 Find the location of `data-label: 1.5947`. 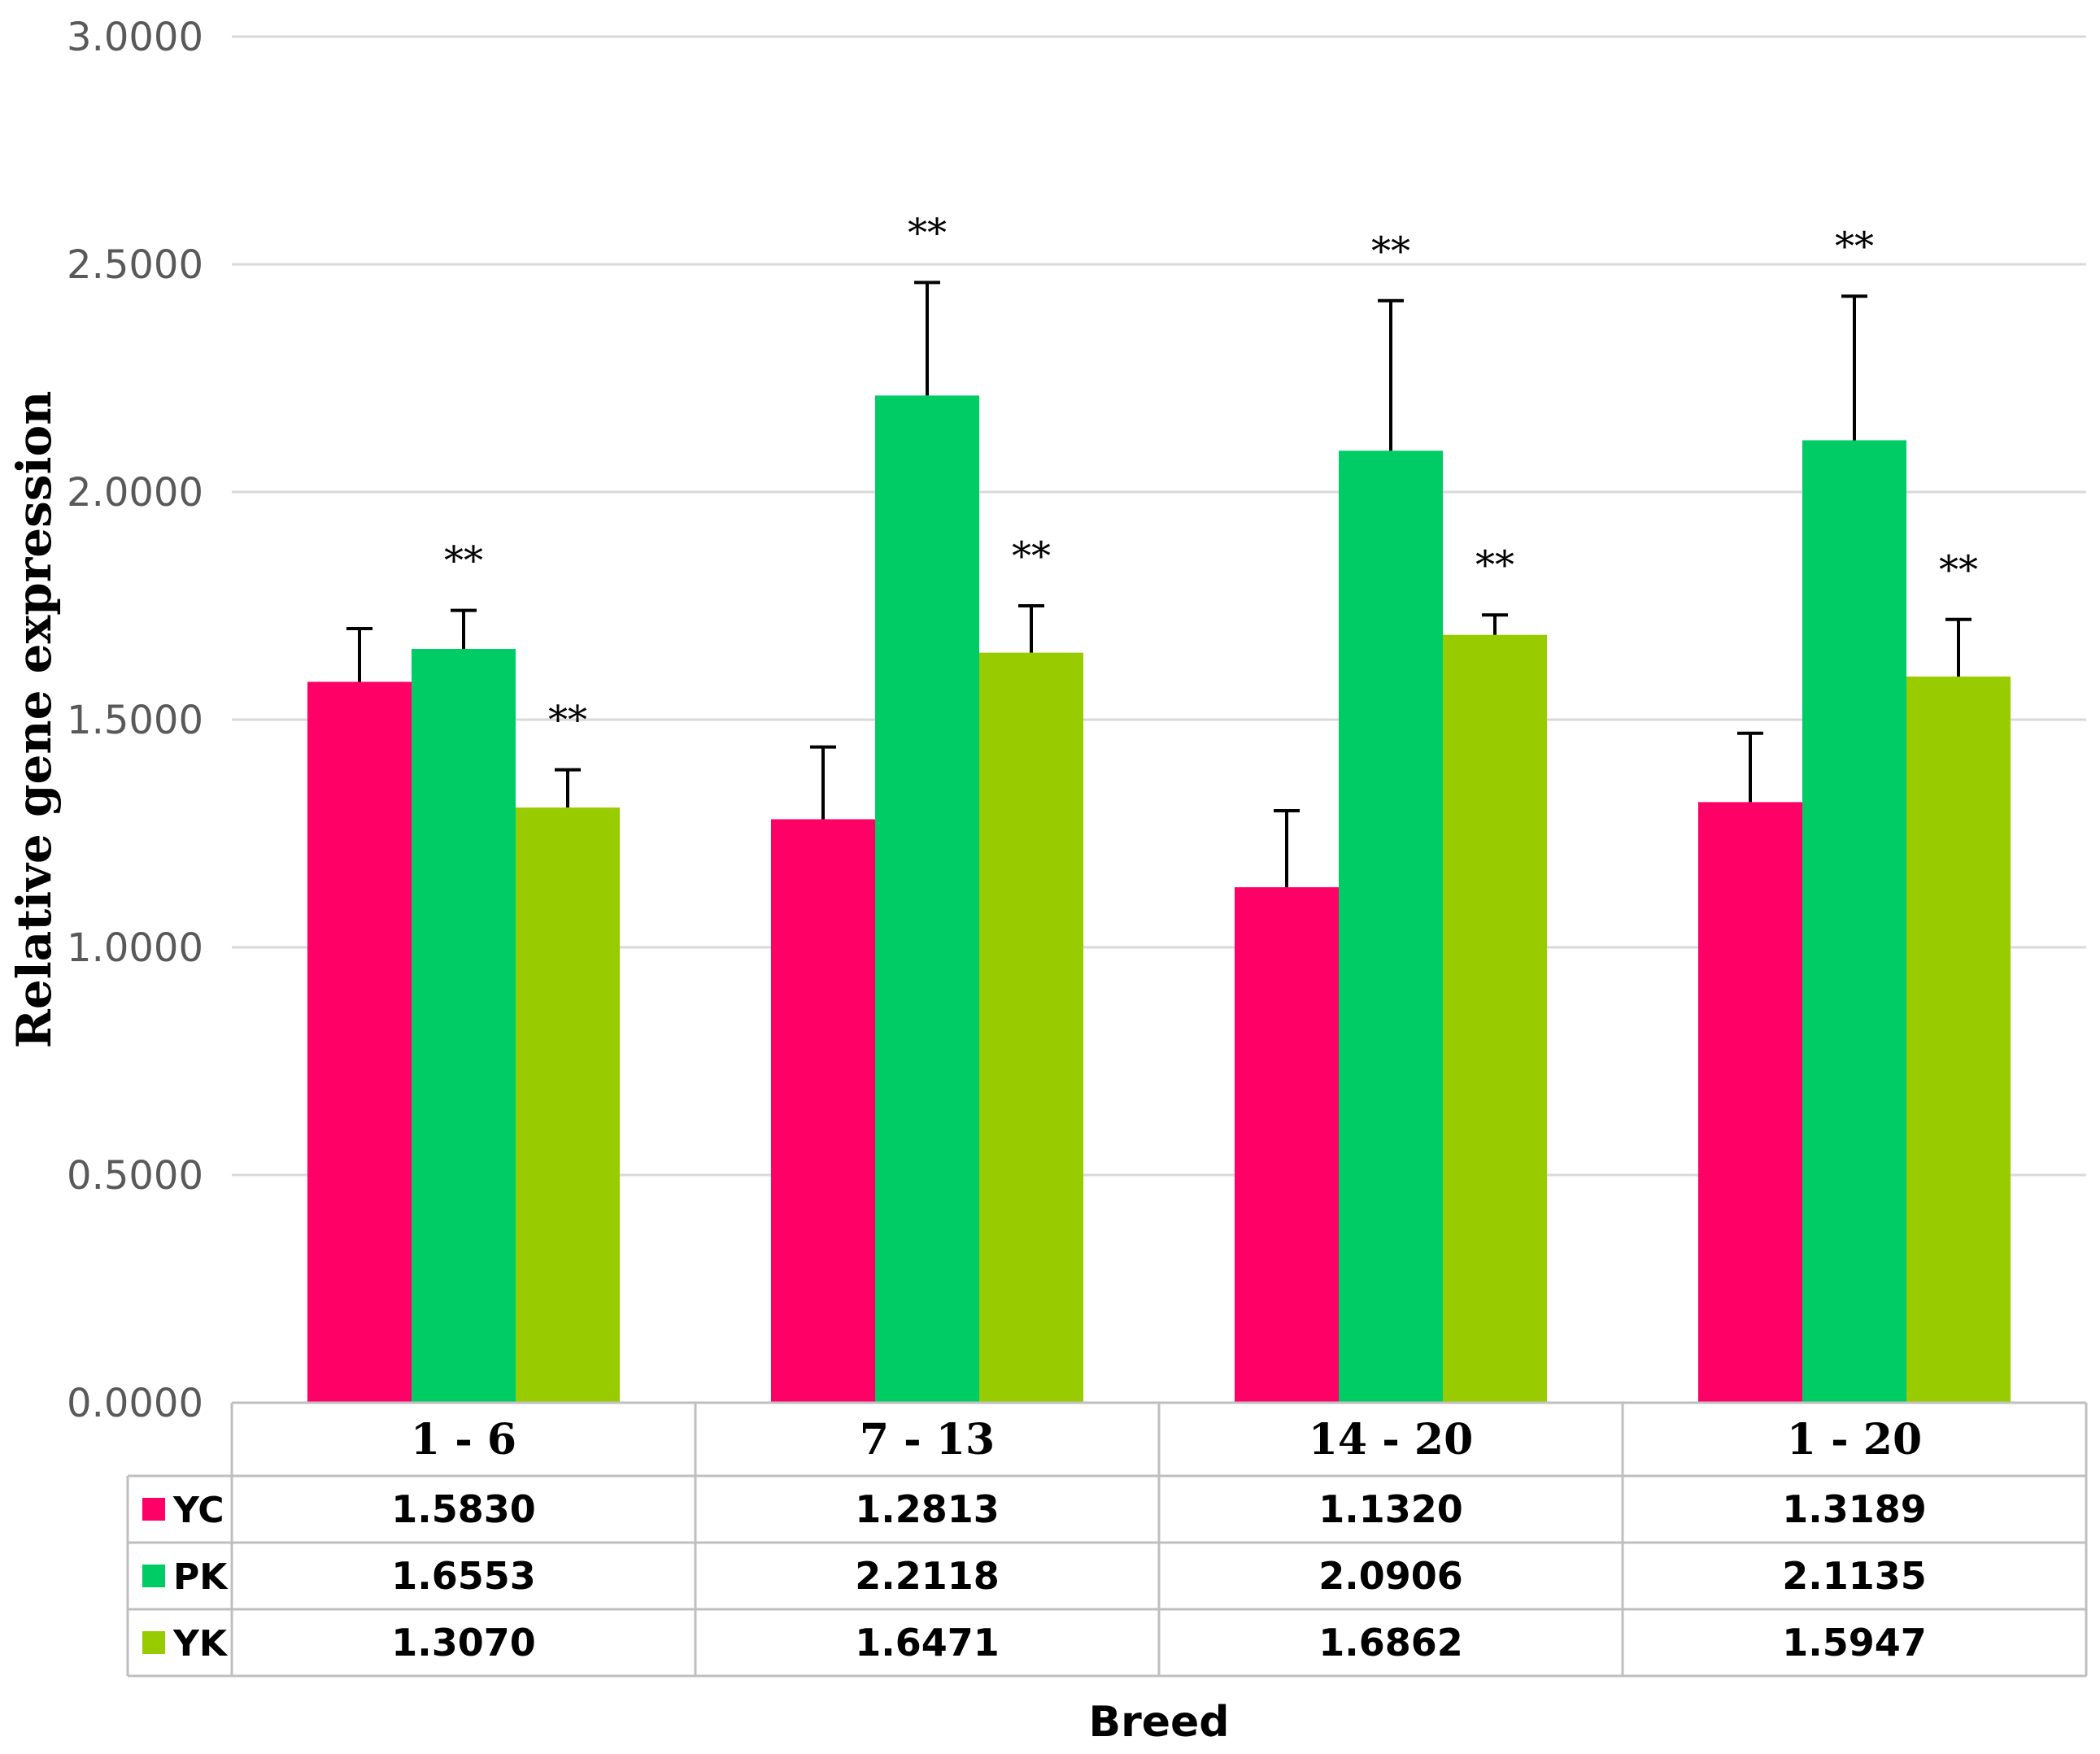

data-label: 1.5947 is located at coordinates (1854, 1643).